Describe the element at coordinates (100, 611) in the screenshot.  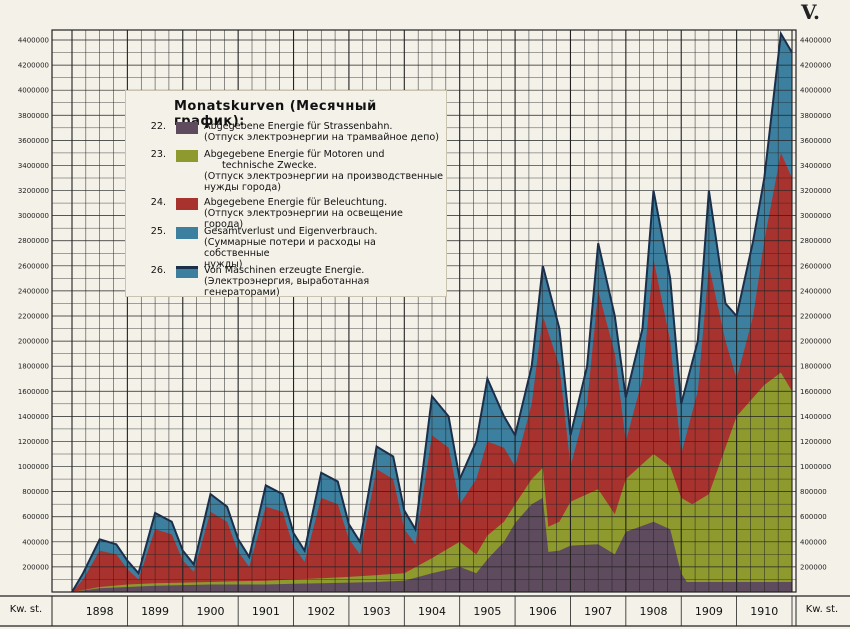
I see `x-tick-label: 1898` at that location.